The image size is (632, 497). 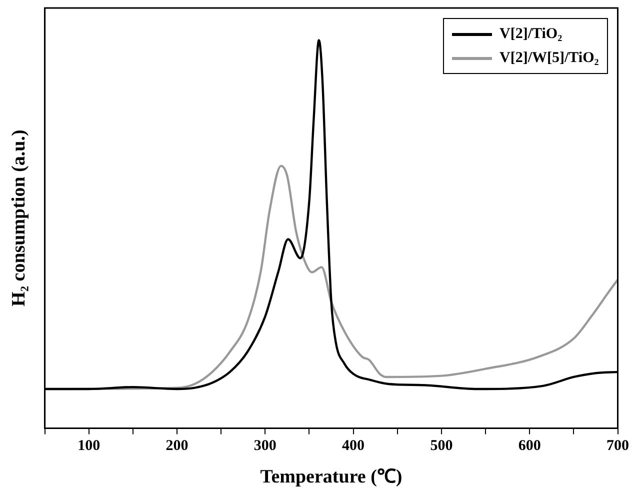 I want to click on legend-label: V[2]/TiO₂, so click(x=531, y=34).